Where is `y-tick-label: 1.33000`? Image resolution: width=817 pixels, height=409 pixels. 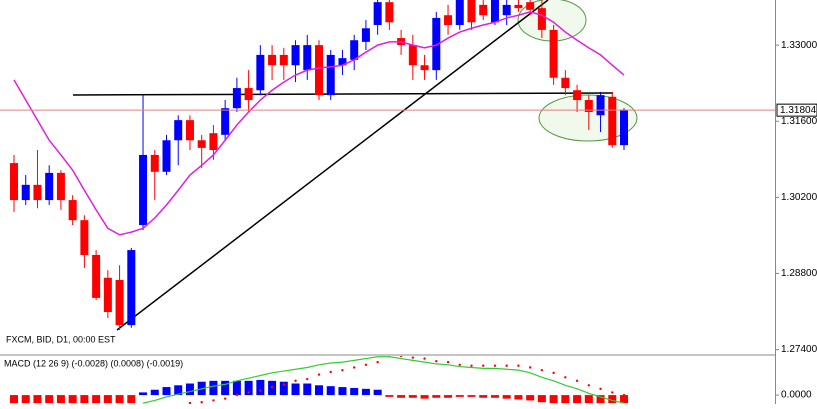 y-tick-label: 1.33000 is located at coordinates (799, 45).